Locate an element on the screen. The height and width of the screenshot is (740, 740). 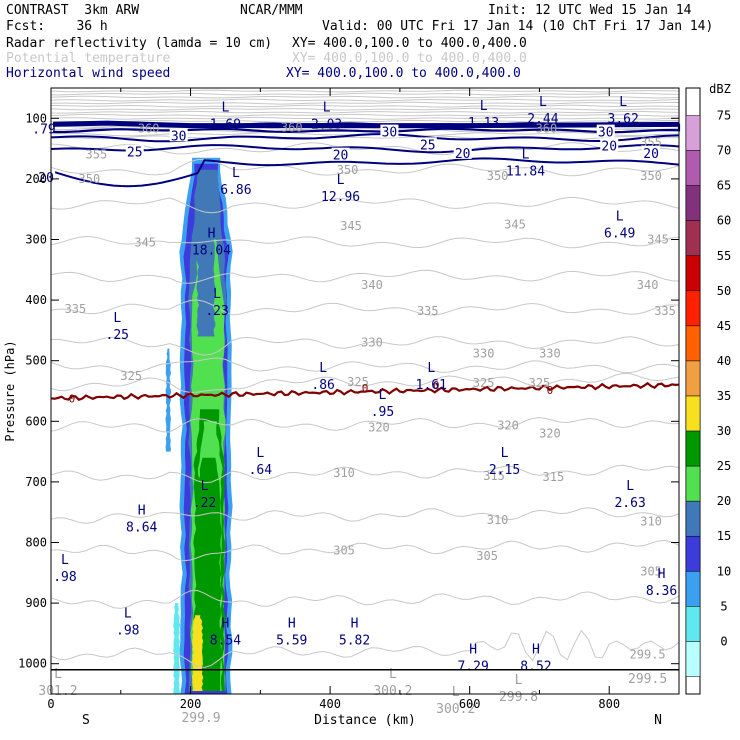
extremum-value: 2.15 is located at coordinates (504, 470).